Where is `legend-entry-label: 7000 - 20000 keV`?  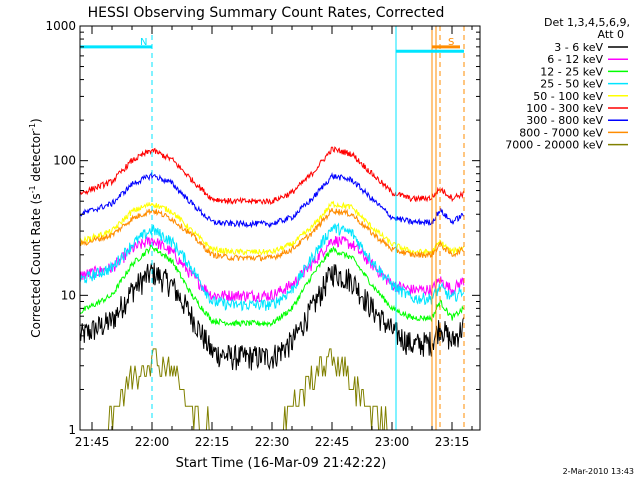
legend-entry-label: 7000 - 20000 keV is located at coordinates (554, 145).